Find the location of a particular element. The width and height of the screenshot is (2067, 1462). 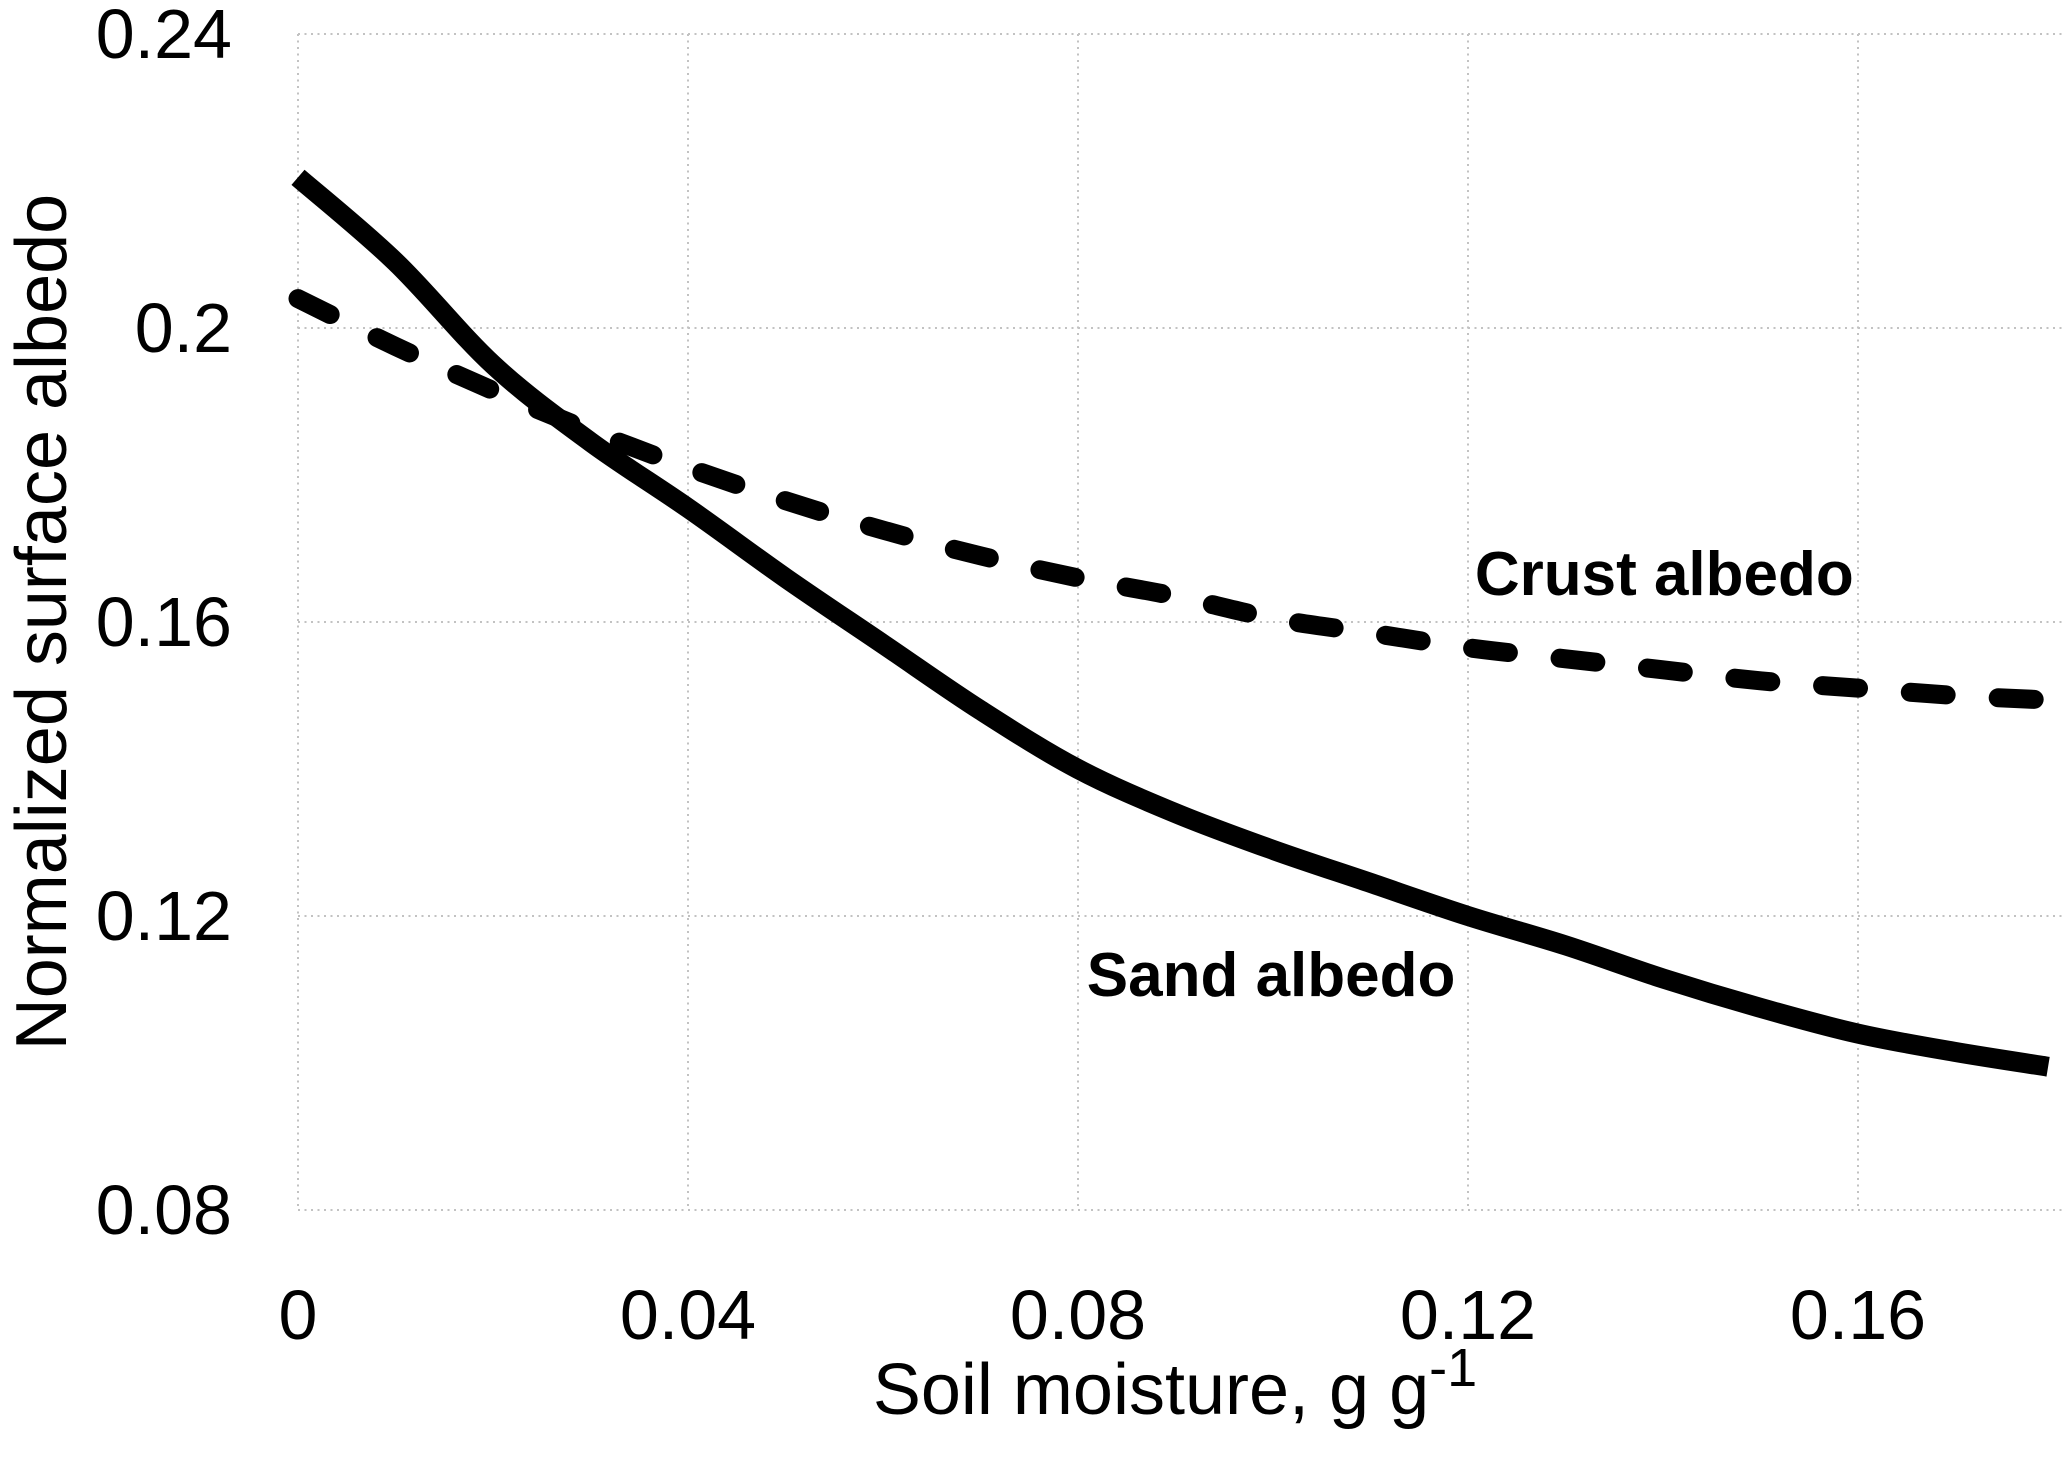

x-axis-title-text: Soil moisture, g g is located at coordinates (1151, 1390).